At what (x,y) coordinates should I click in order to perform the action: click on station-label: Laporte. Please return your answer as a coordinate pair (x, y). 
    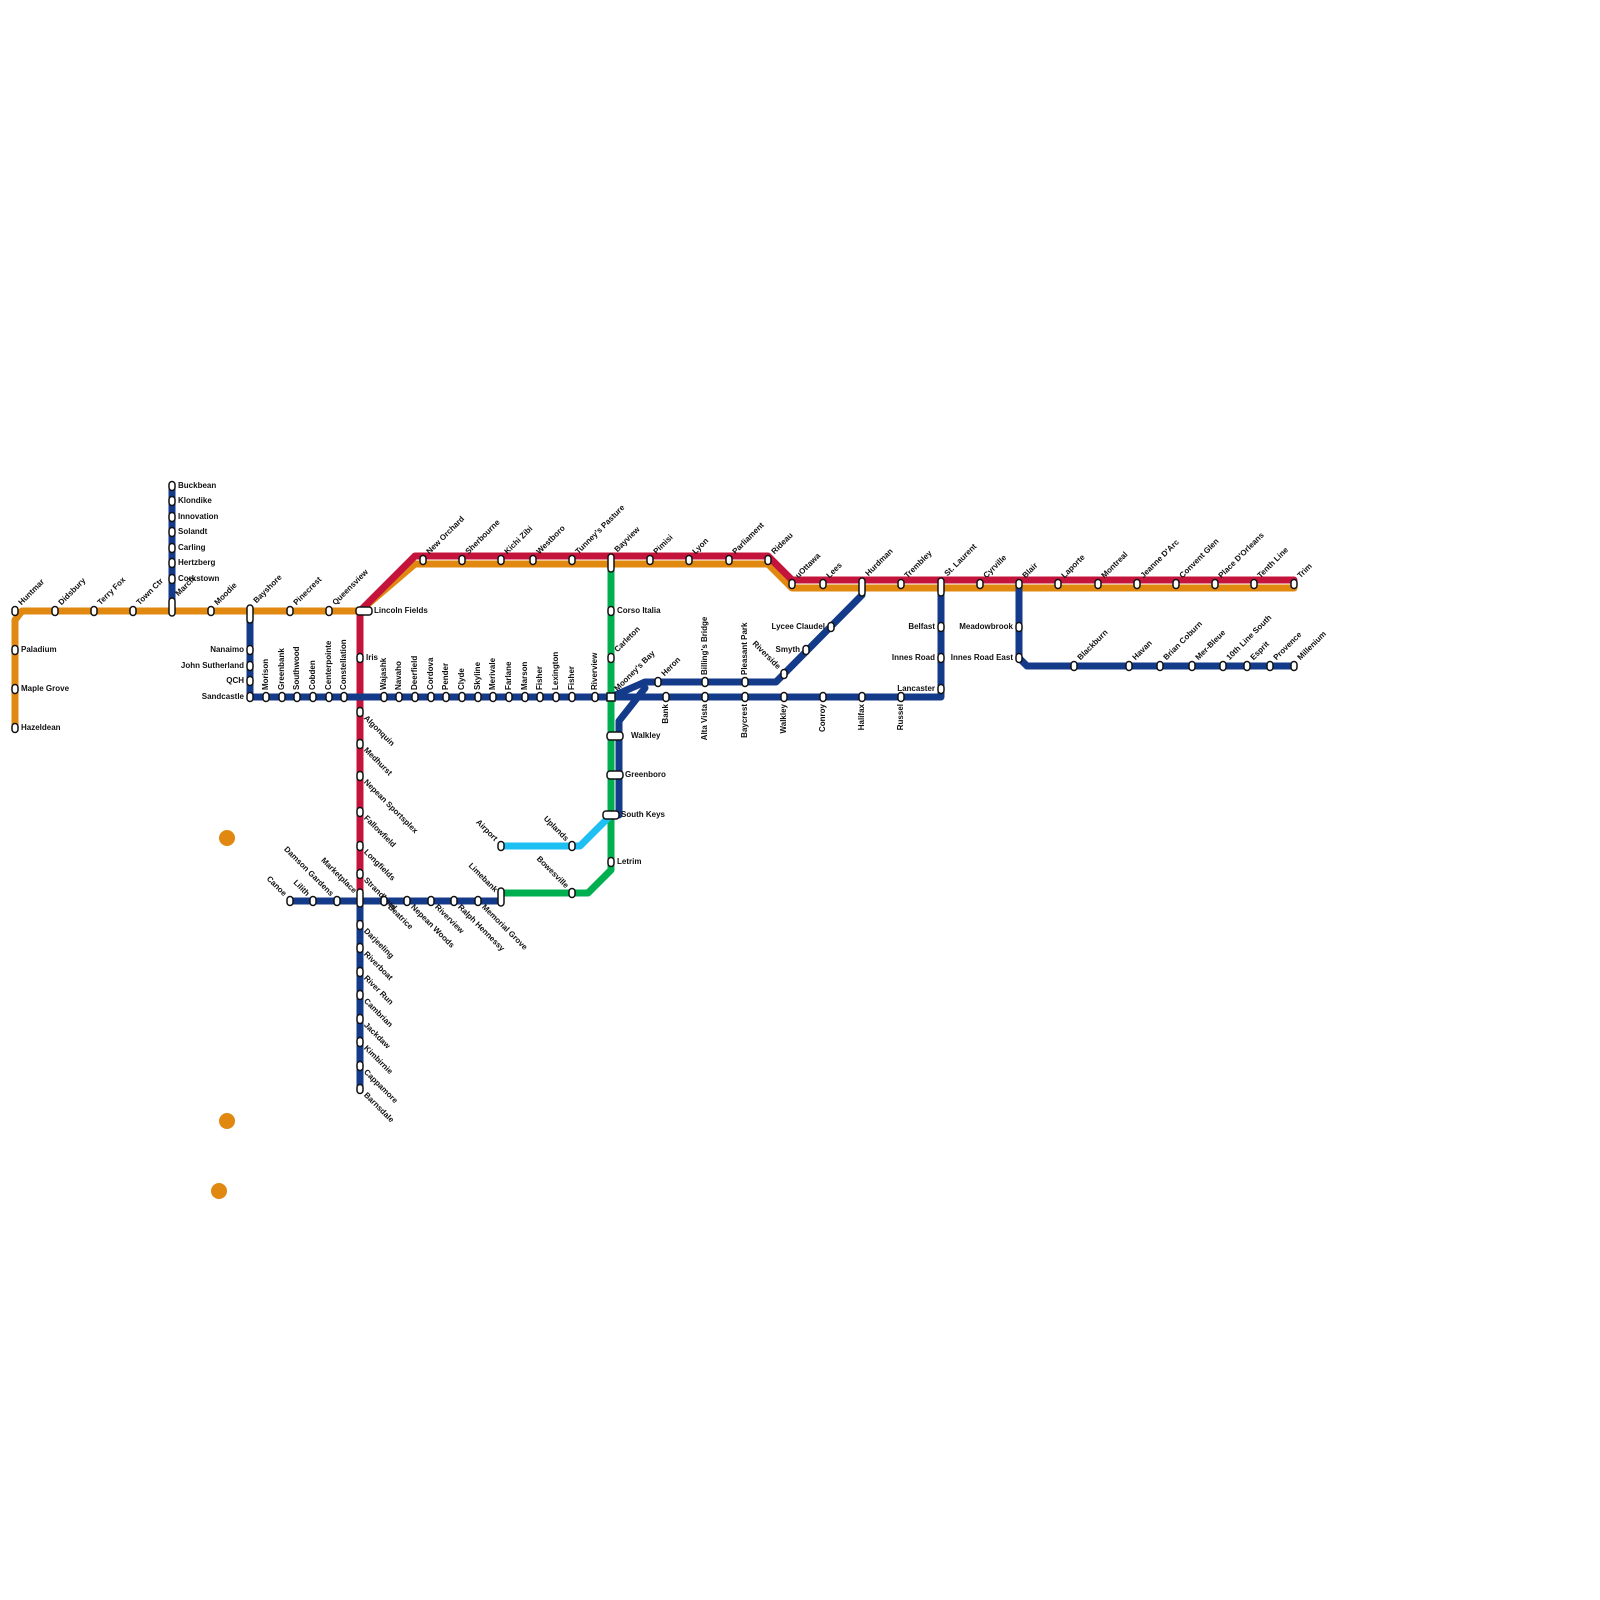
    Looking at the image, I should click on (1073, 565).